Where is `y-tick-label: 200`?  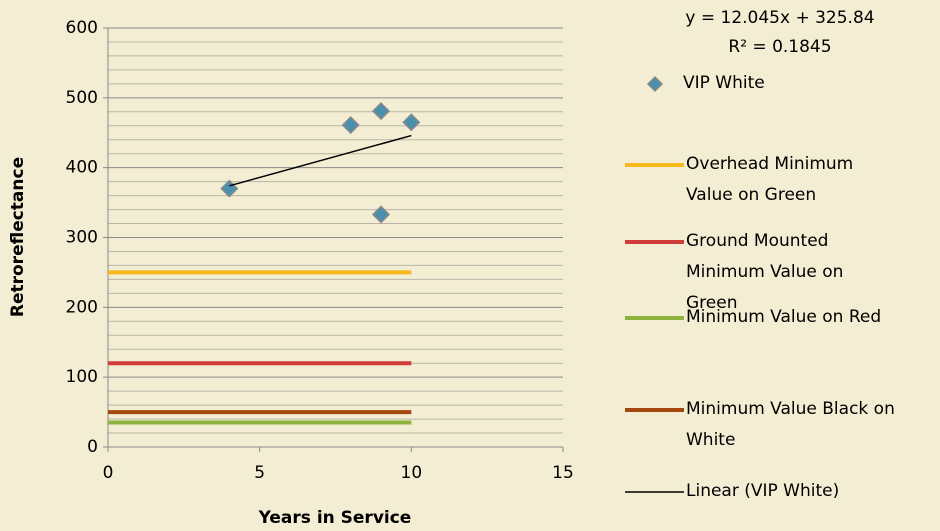
y-tick-label: 200 is located at coordinates (82, 307).